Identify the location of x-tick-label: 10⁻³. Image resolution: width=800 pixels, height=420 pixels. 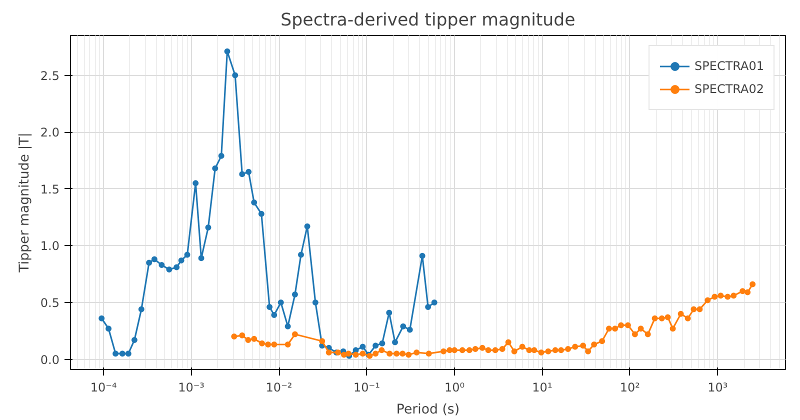
(191, 387).